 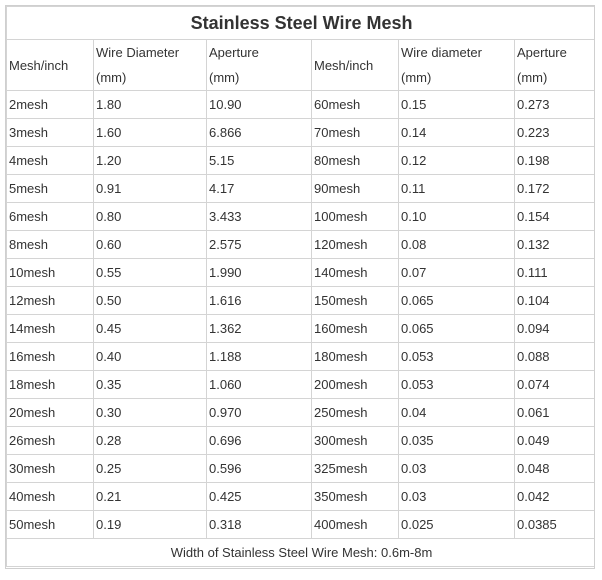 I want to click on table-row: 40mesh 0.21 0.425 350mesh 0.03 0.042, so click(x=300, y=496).